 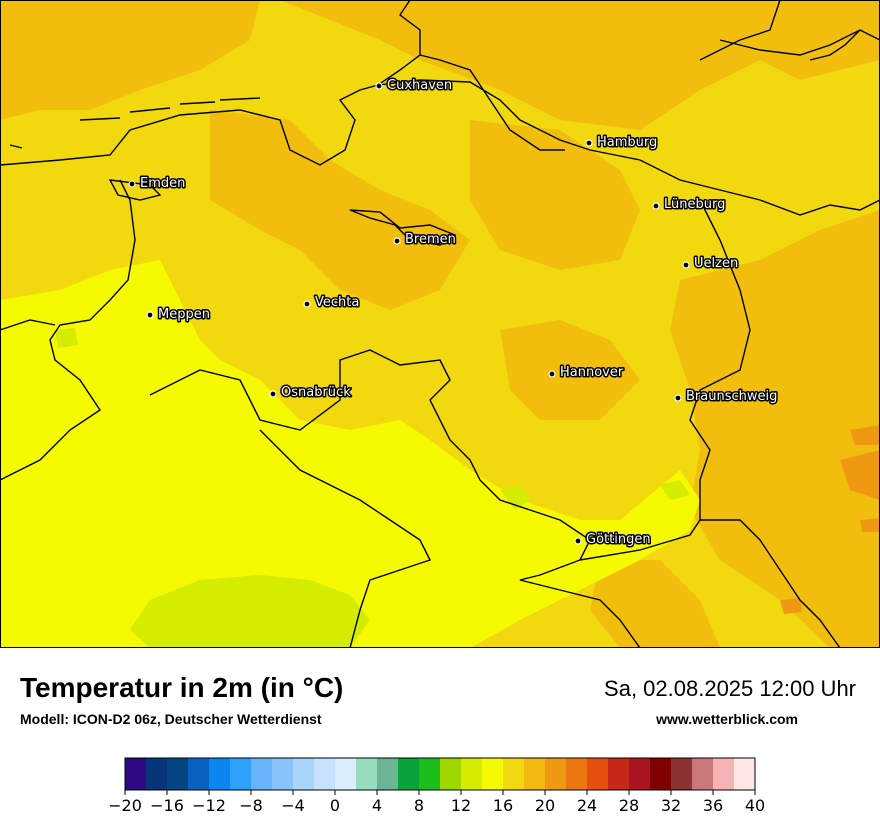 I want to click on city-osnabrueck: Osnabrück, so click(x=311, y=393).